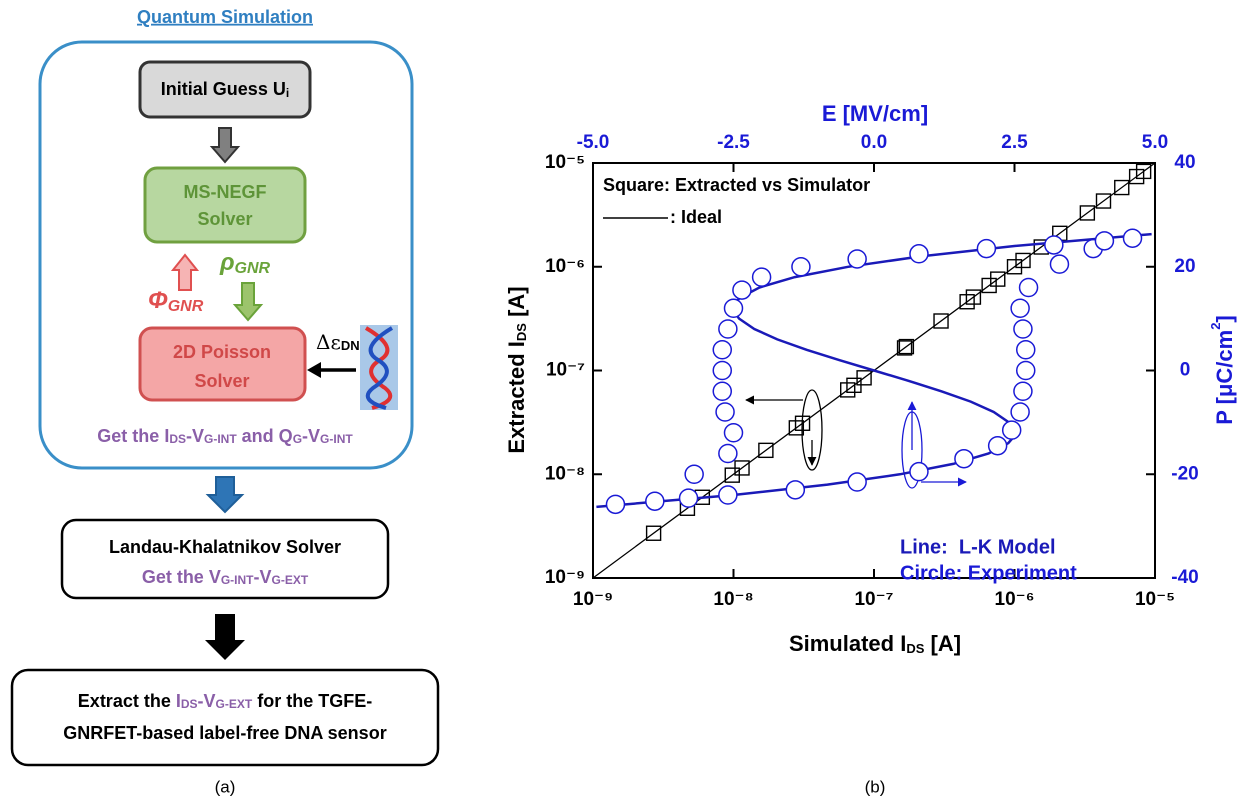  Describe the element at coordinates (516, 397) in the screenshot. I see `text-part: Extracted I` at that location.